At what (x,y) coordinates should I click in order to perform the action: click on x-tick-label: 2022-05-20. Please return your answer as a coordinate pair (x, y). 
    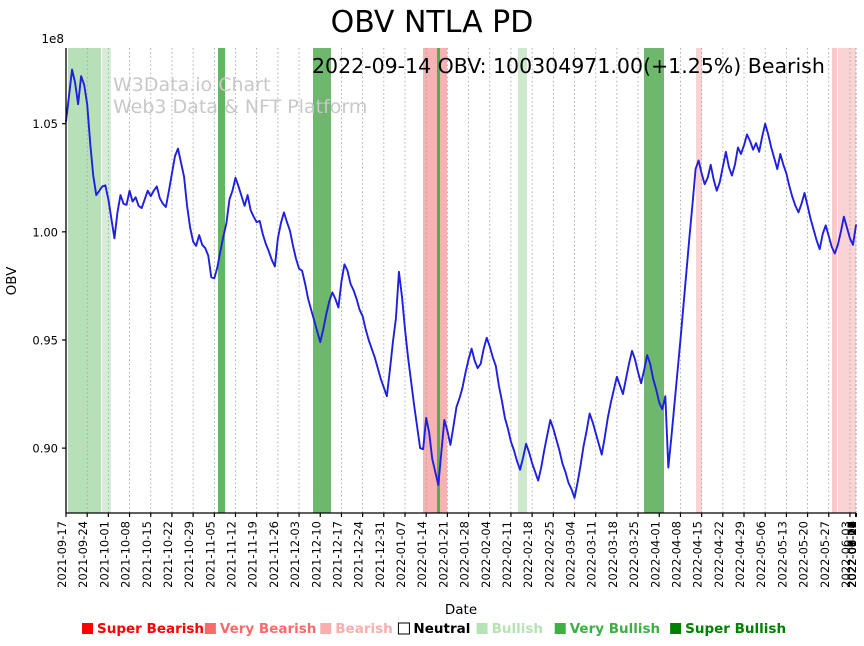
    Looking at the image, I should click on (804, 554).